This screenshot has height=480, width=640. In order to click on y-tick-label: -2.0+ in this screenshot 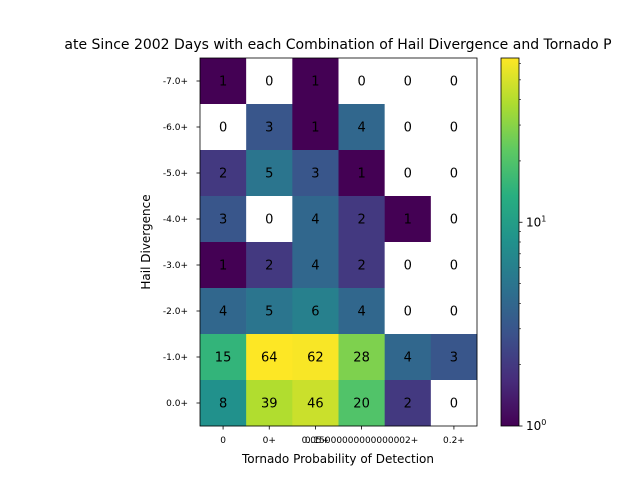, I will do `click(175, 312)`.